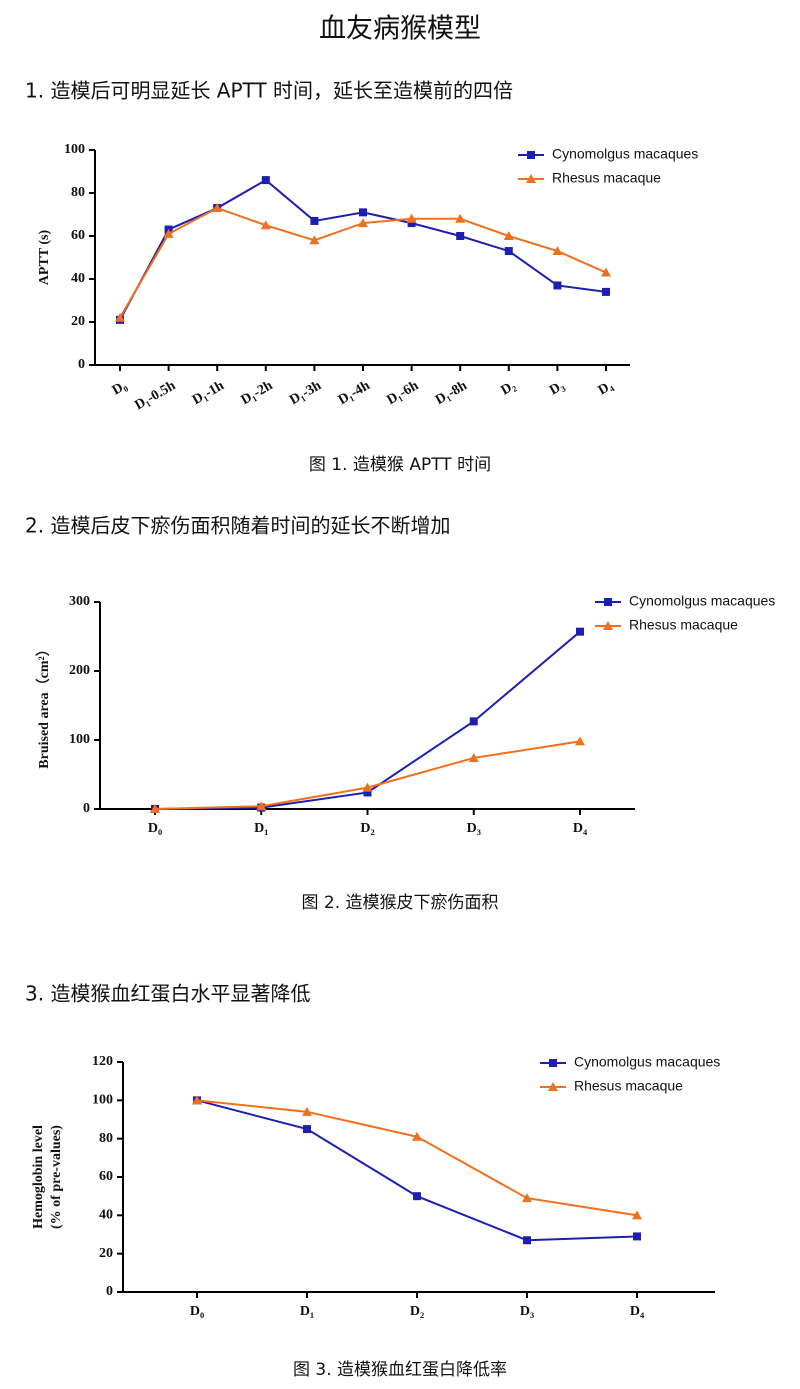 This screenshot has width=800, height=1389. I want to click on caption: 图 3. 造模猴血红蛋白降低率, so click(400, 1370).